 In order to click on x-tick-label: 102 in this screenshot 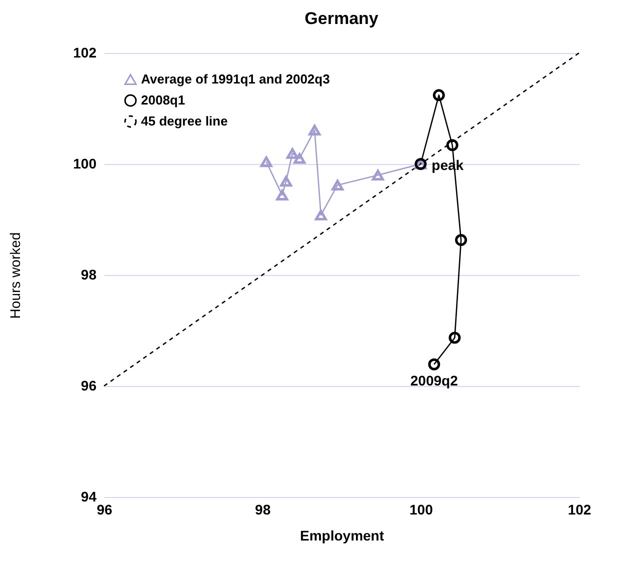, I will do `click(580, 510)`.